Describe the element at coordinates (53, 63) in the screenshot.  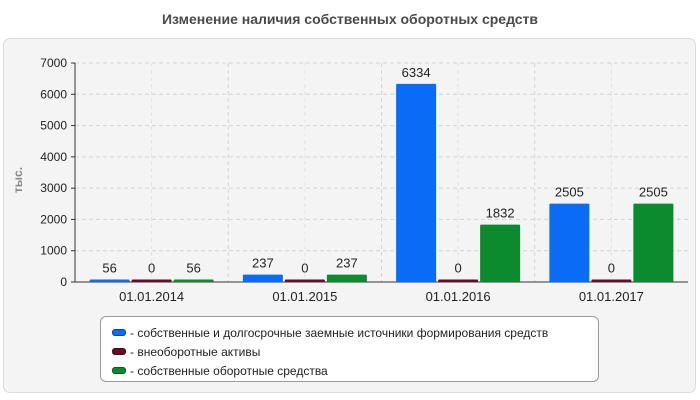
I see `y-tick-label: 7000` at that location.